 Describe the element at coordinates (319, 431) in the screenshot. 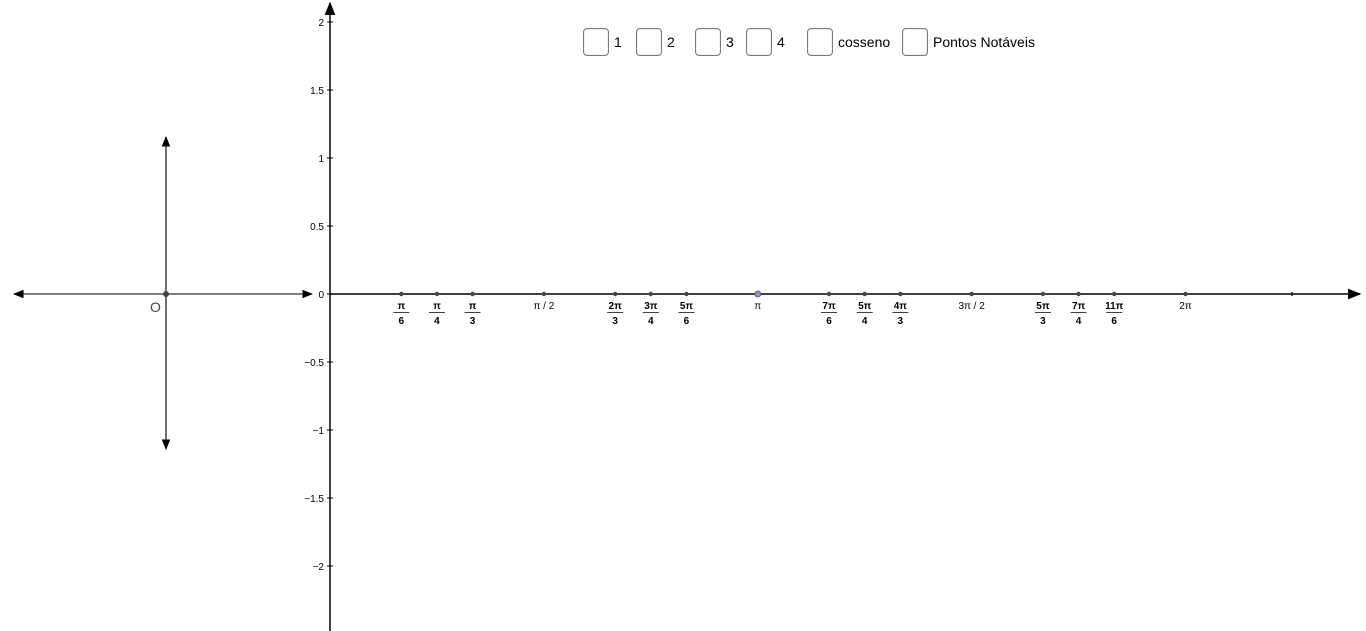

I see `y-tick-label: −1` at that location.